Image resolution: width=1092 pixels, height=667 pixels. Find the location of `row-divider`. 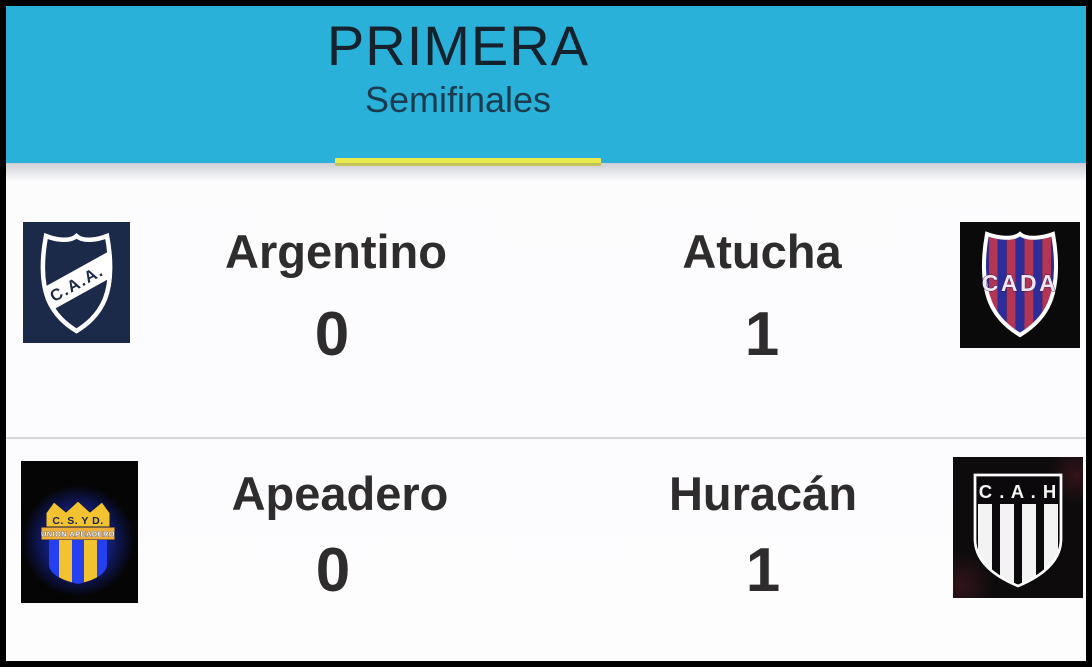

row-divider is located at coordinates (546, 438).